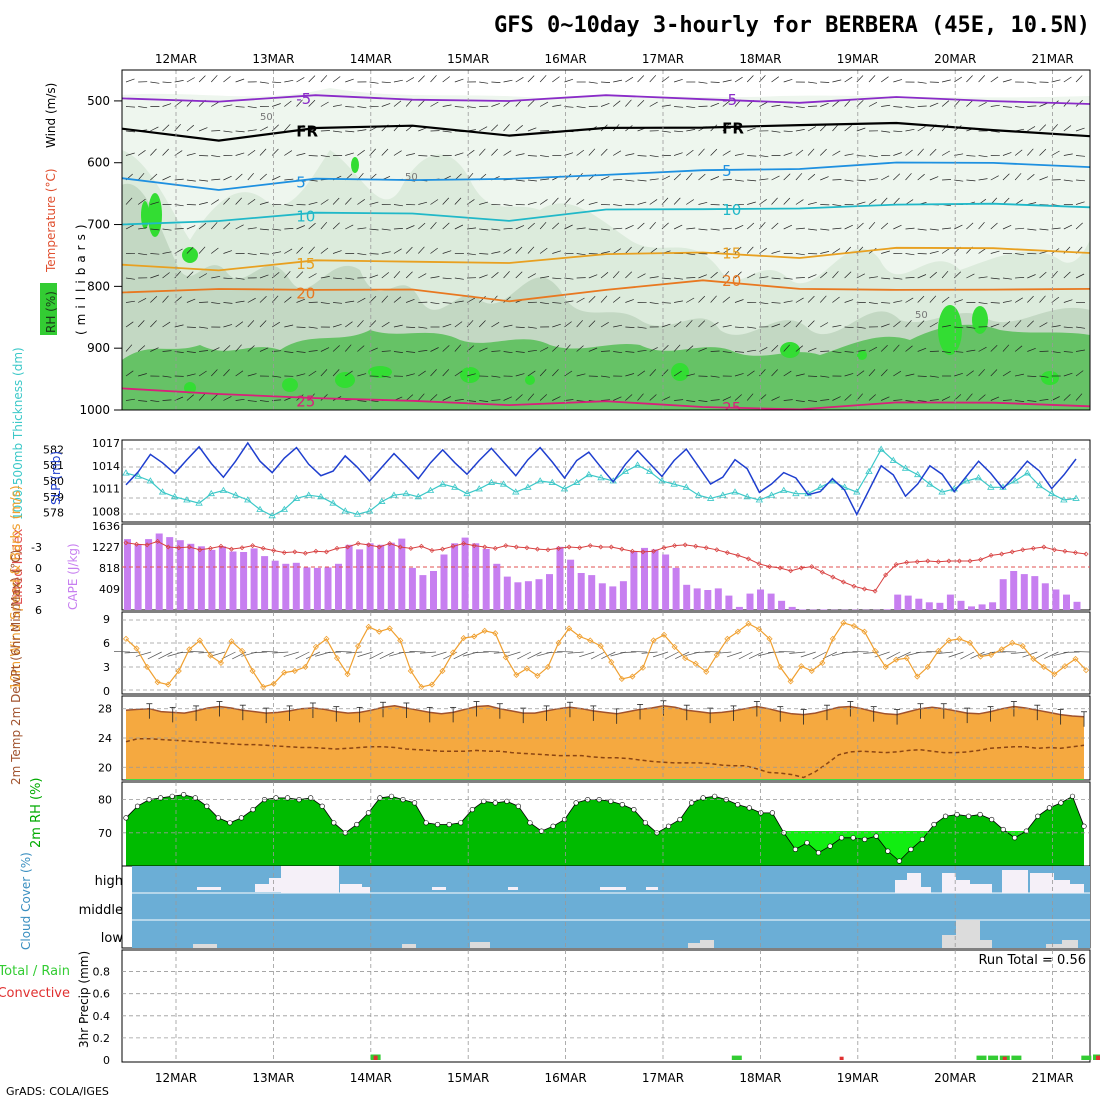 The height and width of the screenshot is (1100, 1100). What do you see at coordinates (106, 489) in the screenshot?
I see `slp-tick-label: 1011` at bounding box center [106, 489].